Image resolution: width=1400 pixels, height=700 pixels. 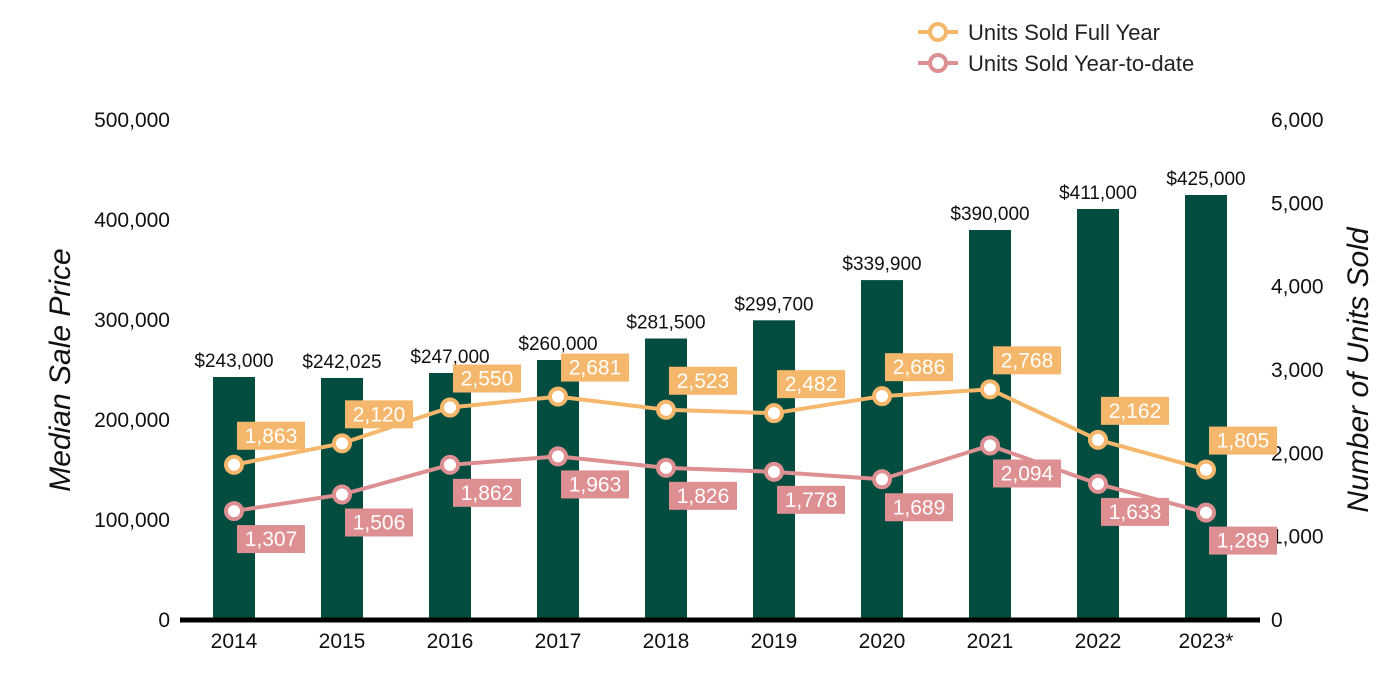 I want to click on bar-value-label: $247,000, so click(x=449, y=357).